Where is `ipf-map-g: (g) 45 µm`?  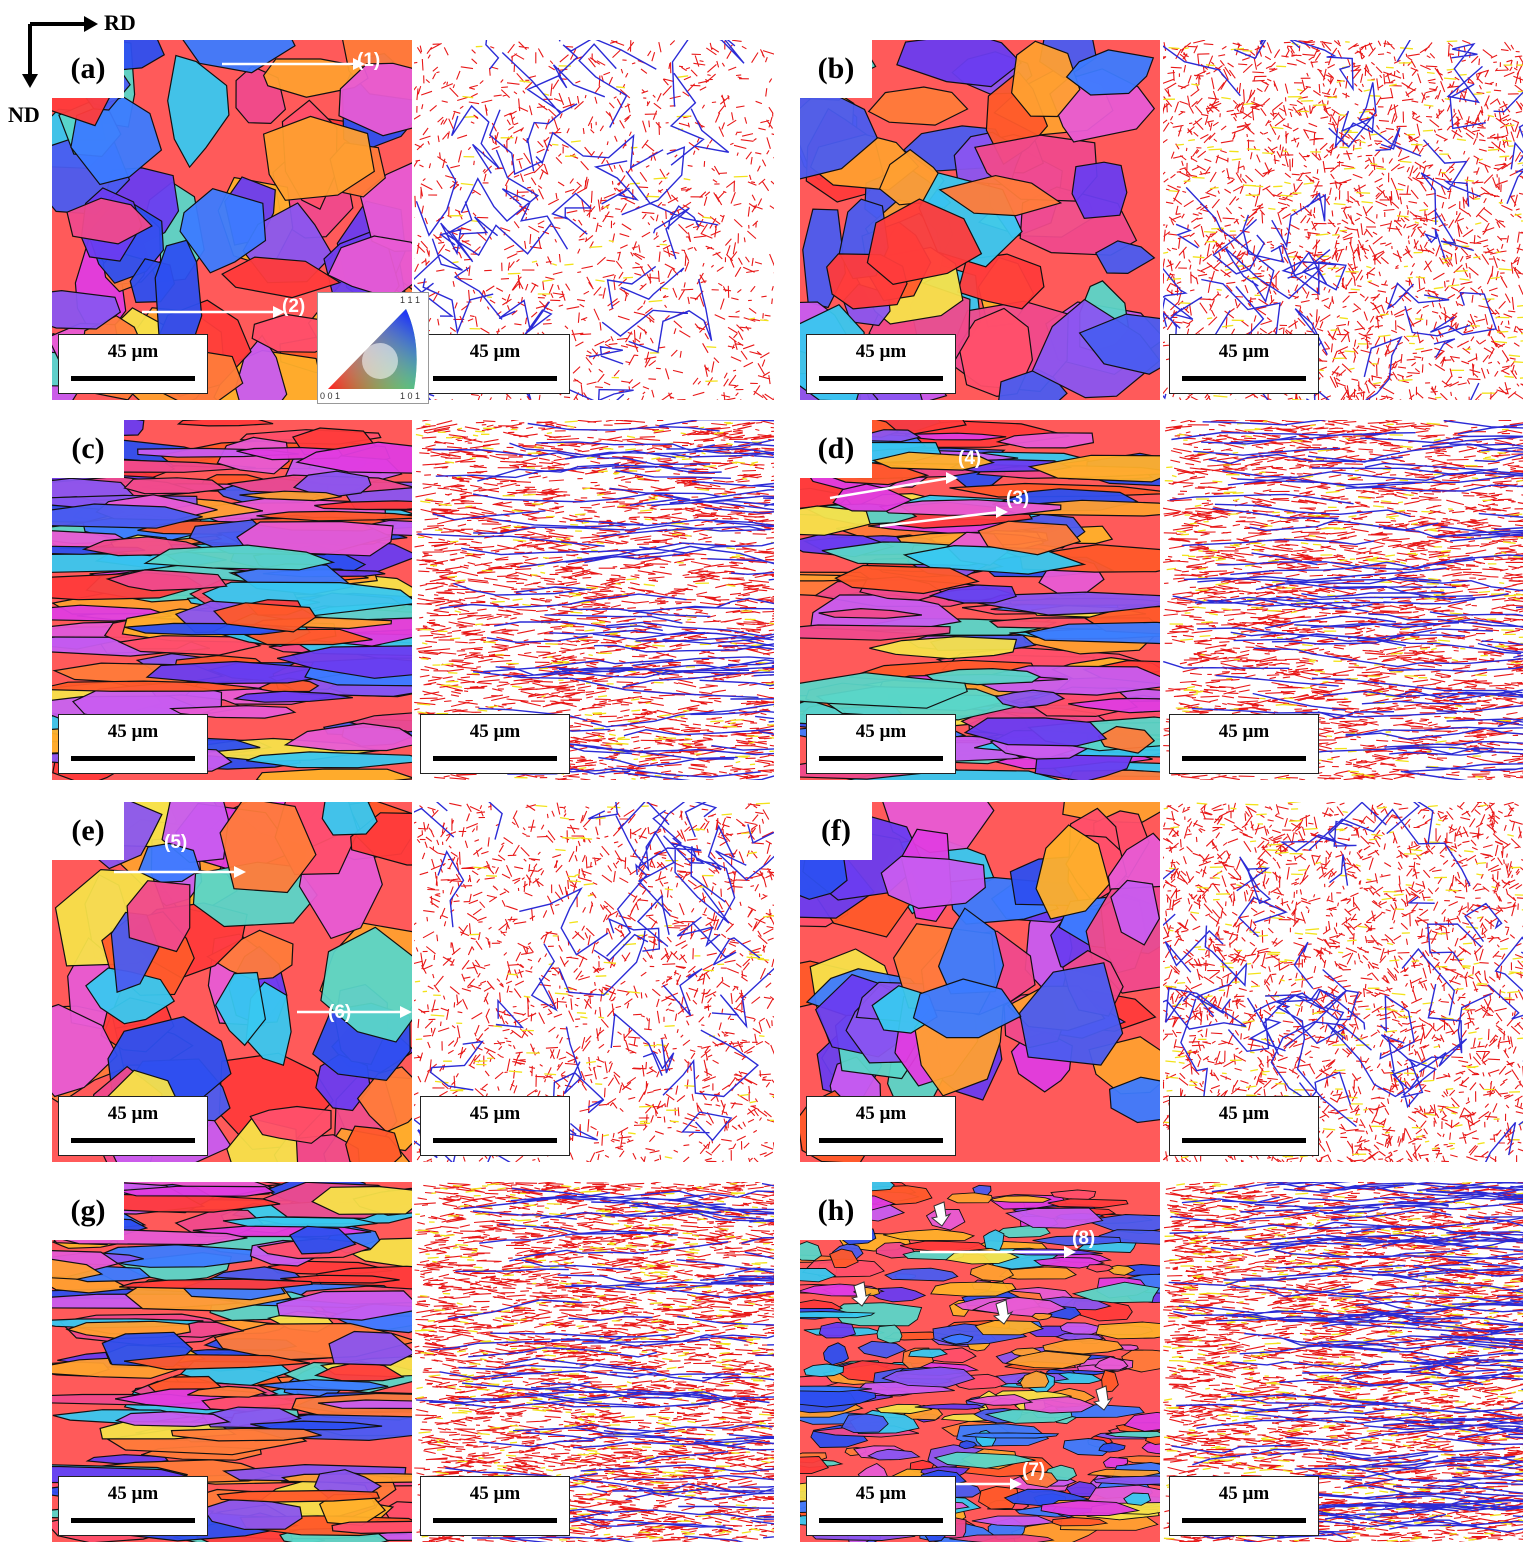 ipf-map-g: (g) 45 µm is located at coordinates (232, 1362).